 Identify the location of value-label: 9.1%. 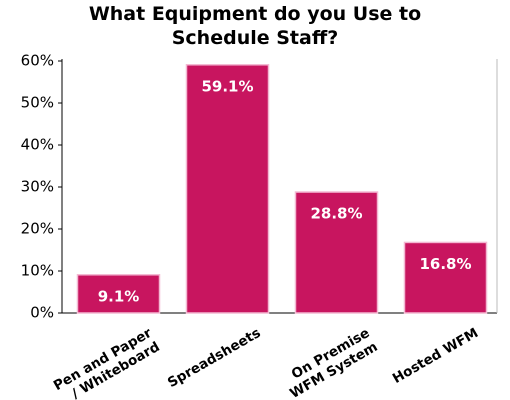
(119, 296).